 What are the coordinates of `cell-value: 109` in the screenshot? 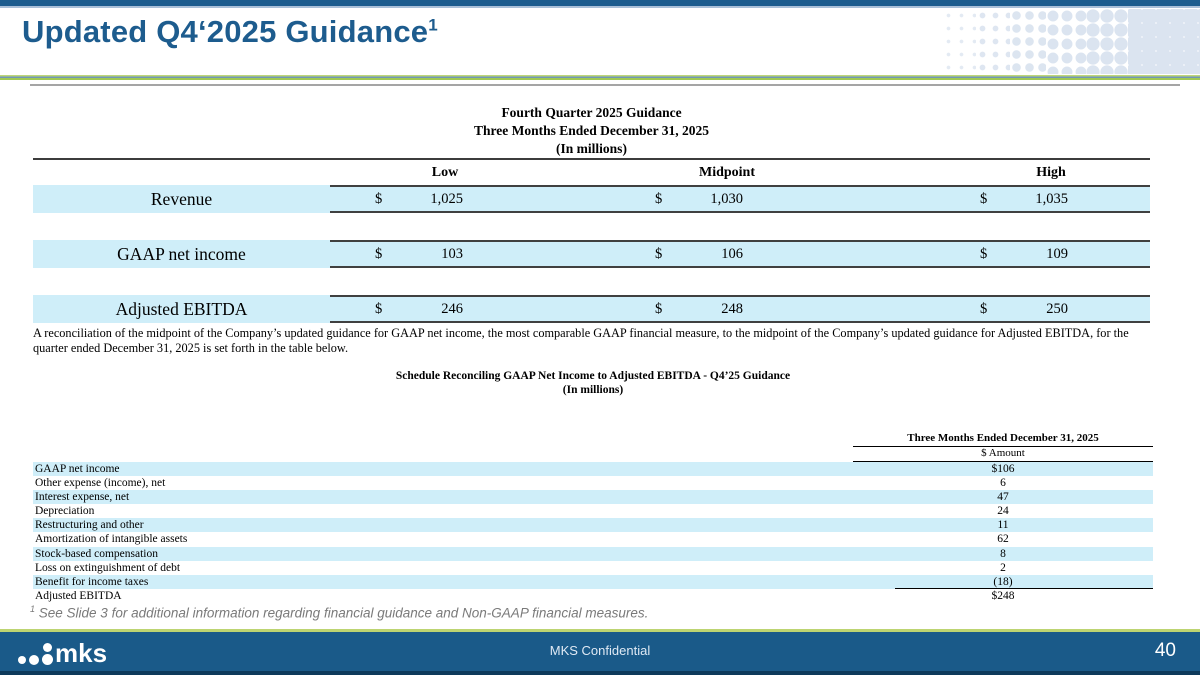 It's located at (1057, 253).